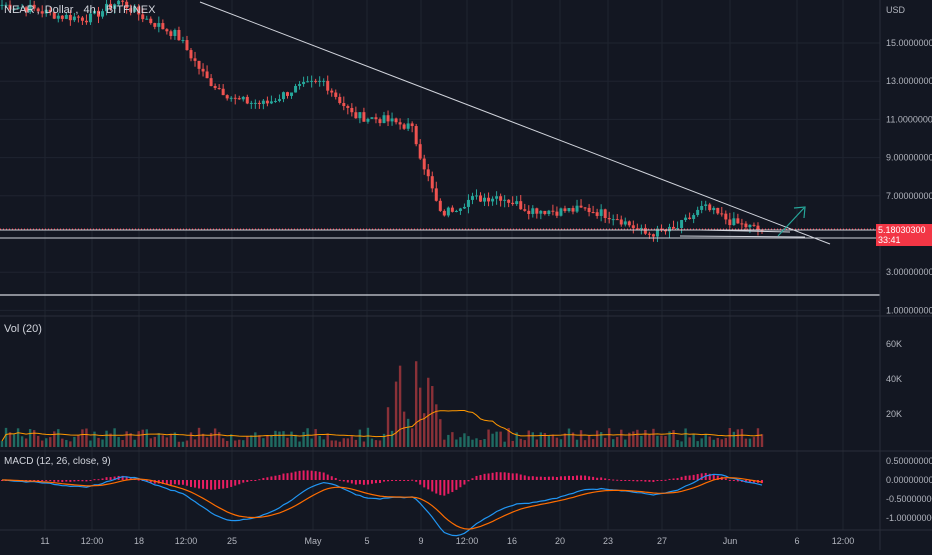  Describe the element at coordinates (894, 344) in the screenshot. I see `volume-tick-0: 60K` at that location.